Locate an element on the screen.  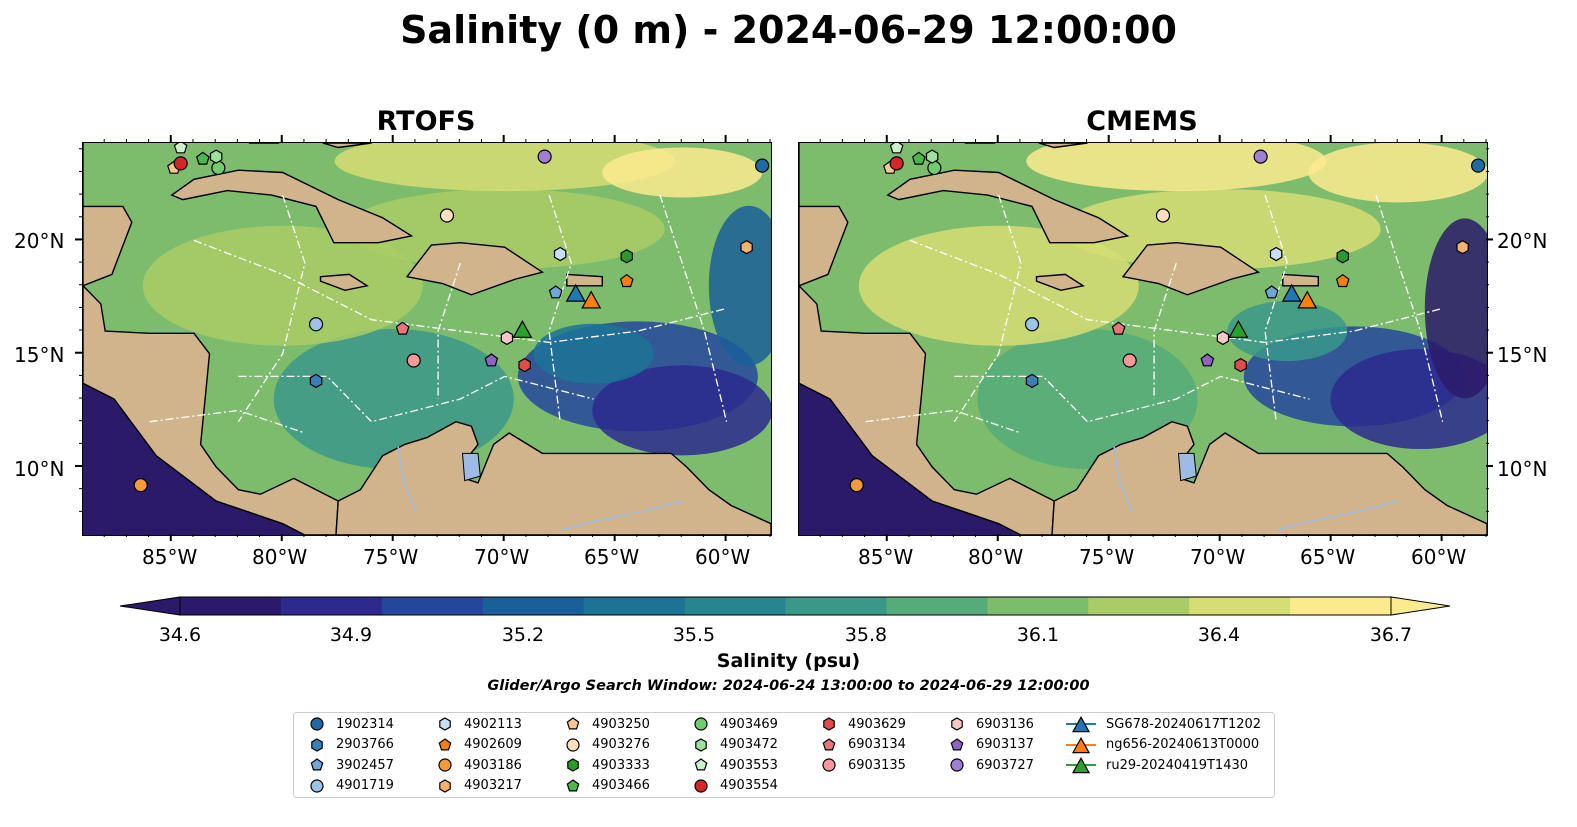
colorbar-tick-label: 35.5 is located at coordinates (694, 635).